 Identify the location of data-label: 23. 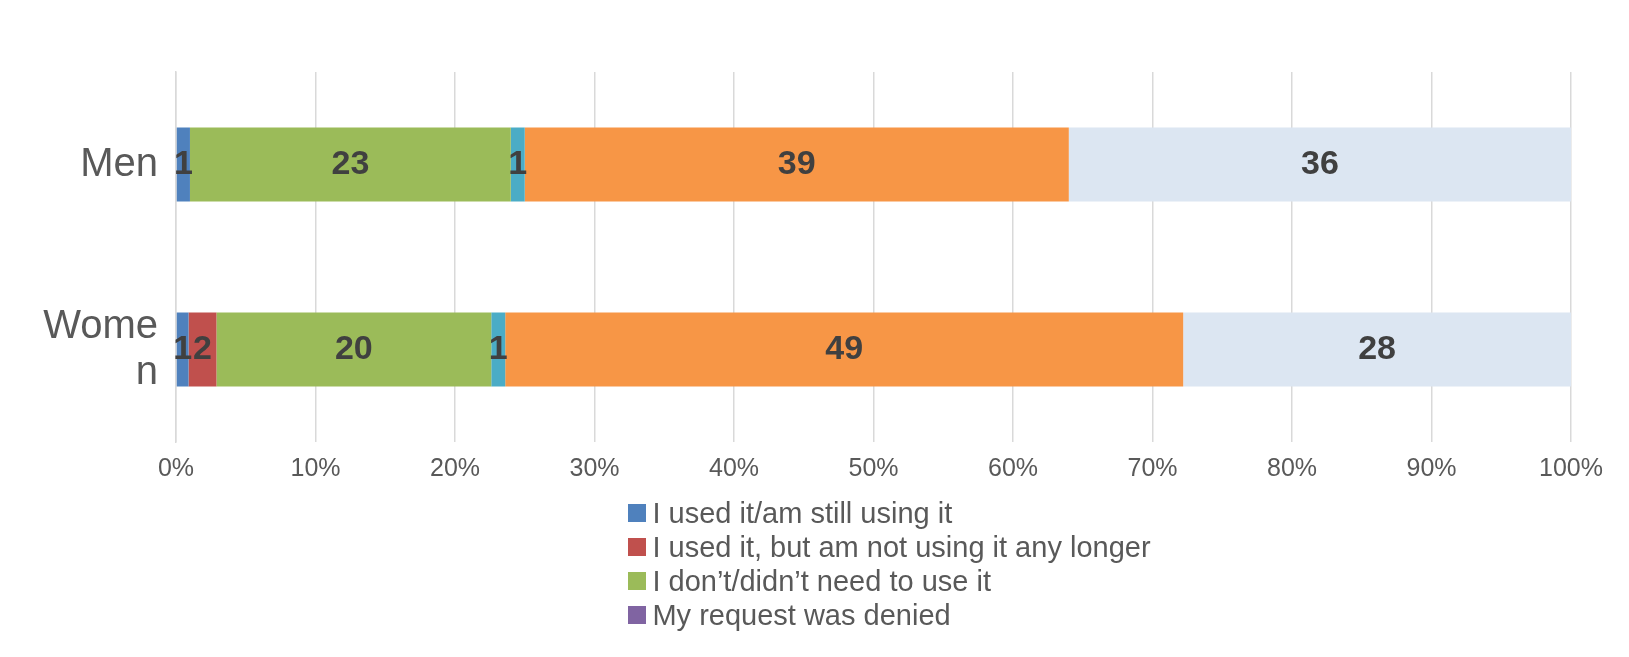
(350, 161).